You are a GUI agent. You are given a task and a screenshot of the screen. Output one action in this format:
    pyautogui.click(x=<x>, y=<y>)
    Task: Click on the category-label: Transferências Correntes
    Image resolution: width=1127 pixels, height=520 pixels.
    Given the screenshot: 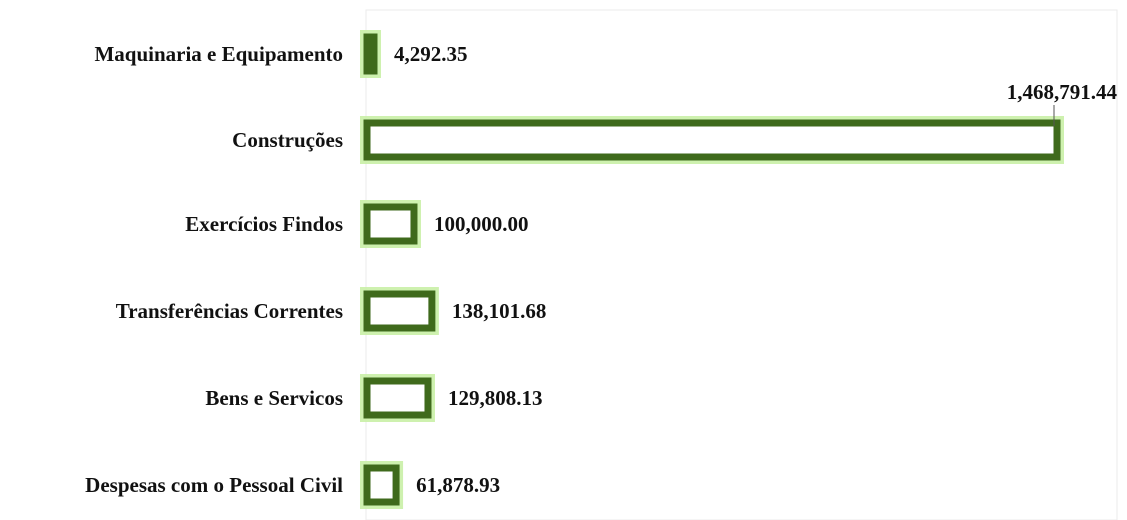 What is the action you would take?
    pyautogui.click(x=229, y=311)
    